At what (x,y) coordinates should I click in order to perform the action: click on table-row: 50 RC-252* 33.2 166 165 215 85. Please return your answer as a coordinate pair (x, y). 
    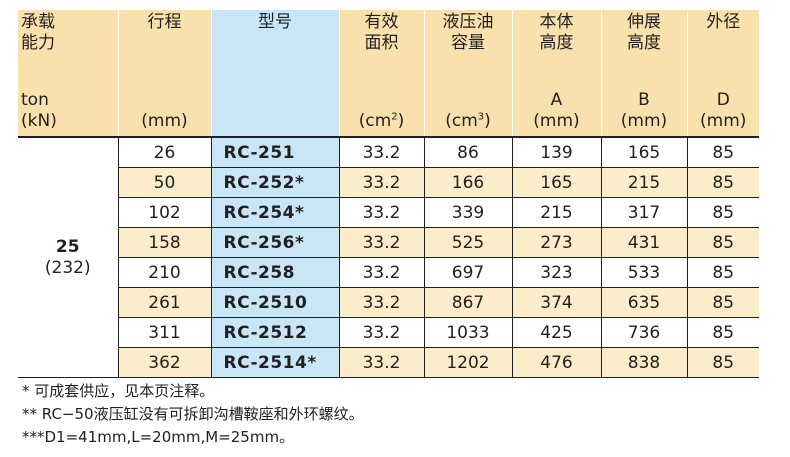
    Looking at the image, I should click on (388, 182).